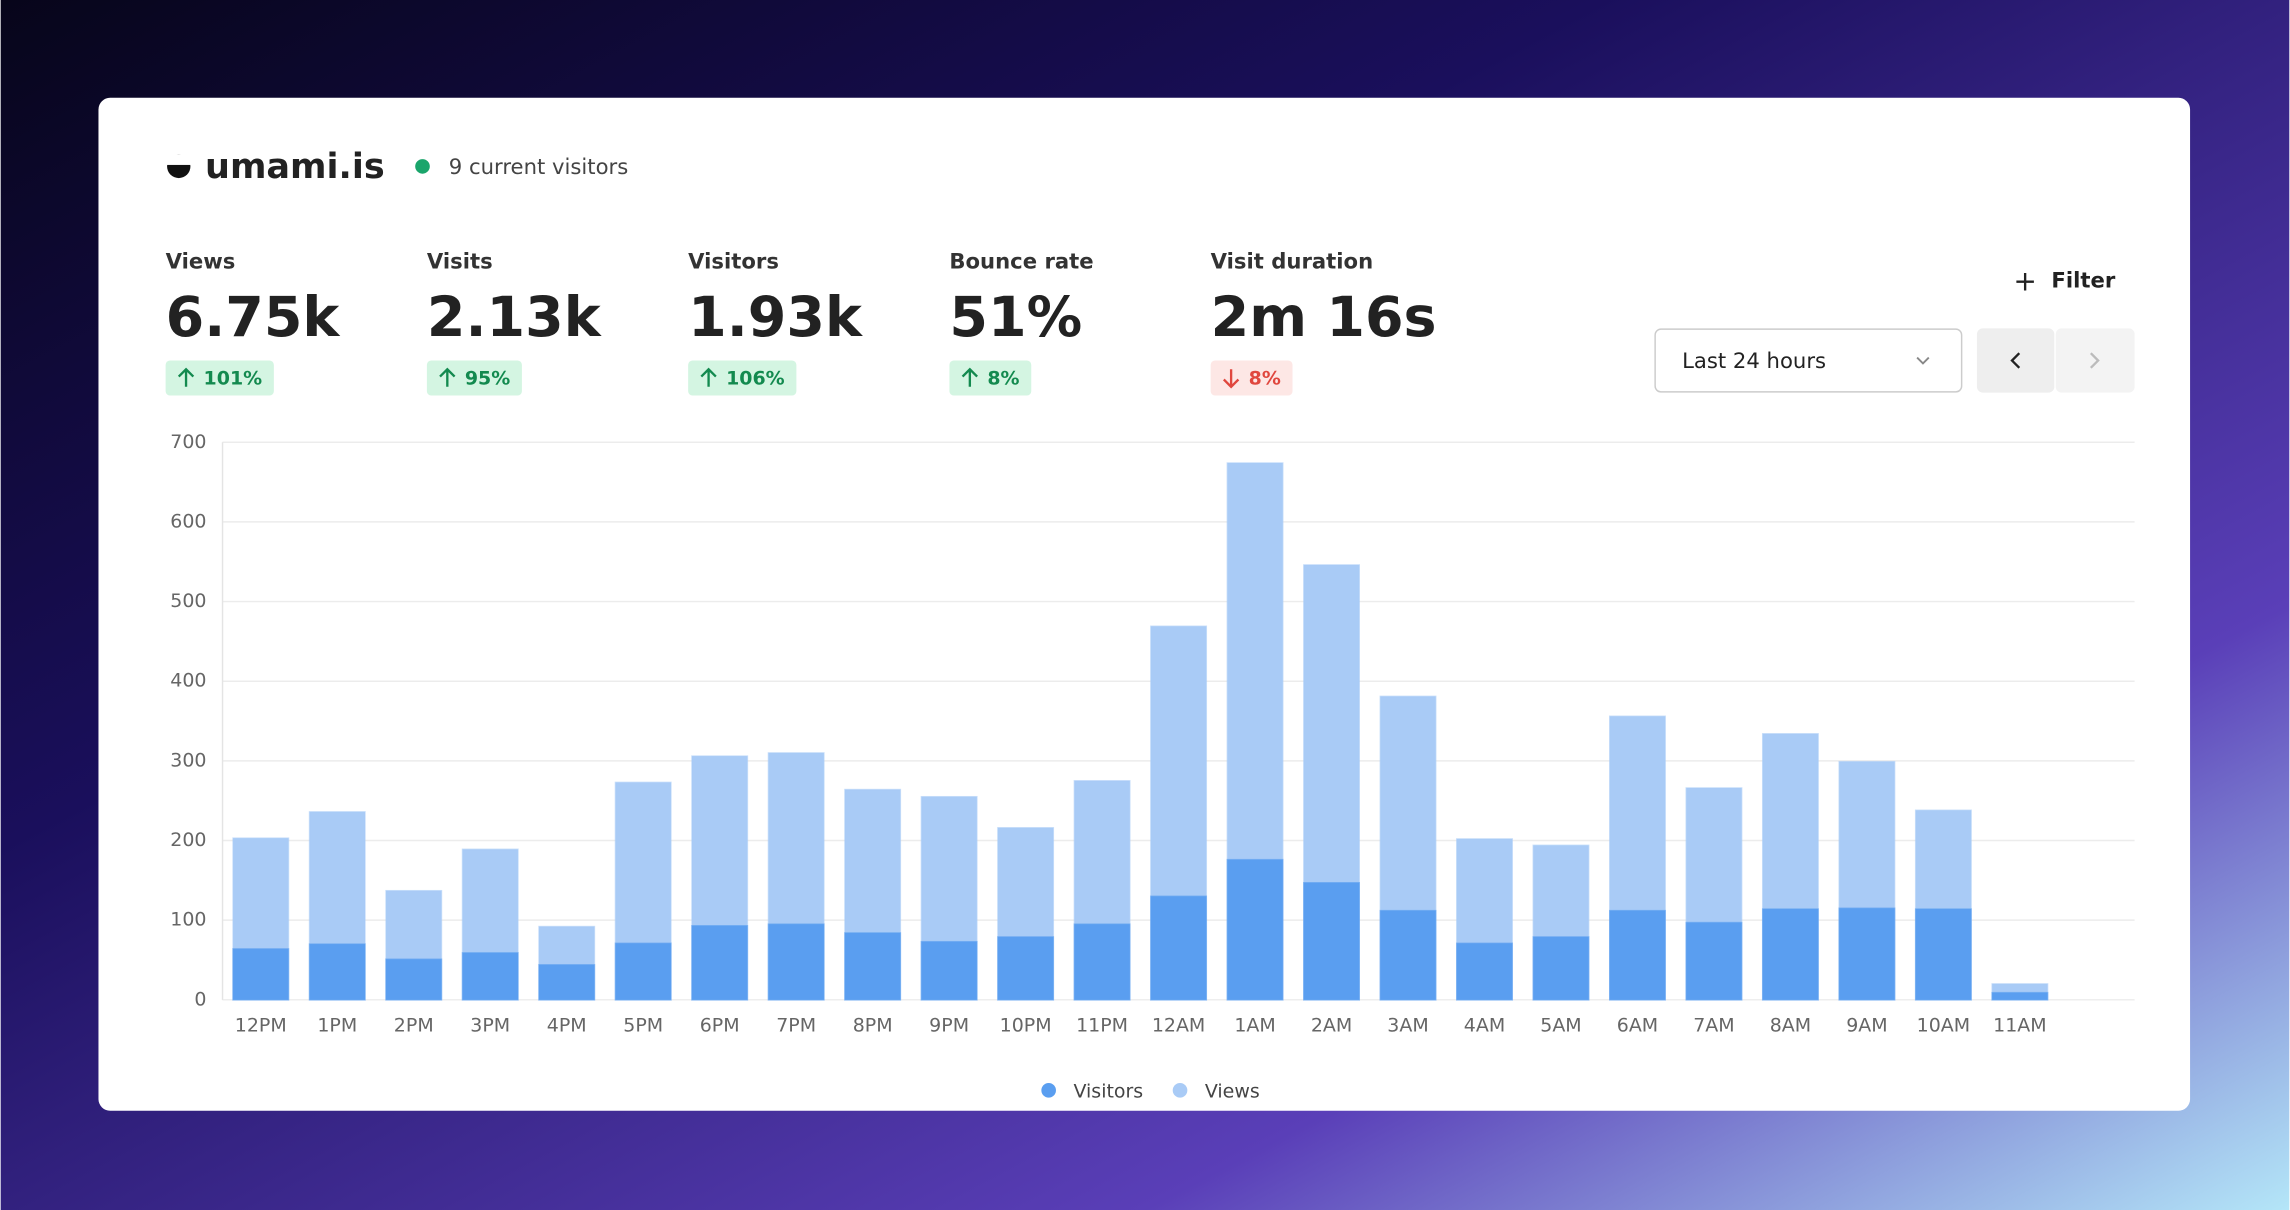 This screenshot has height=1210, width=2290. What do you see at coordinates (1232, 1091) in the screenshot?
I see `legend-label: Views` at bounding box center [1232, 1091].